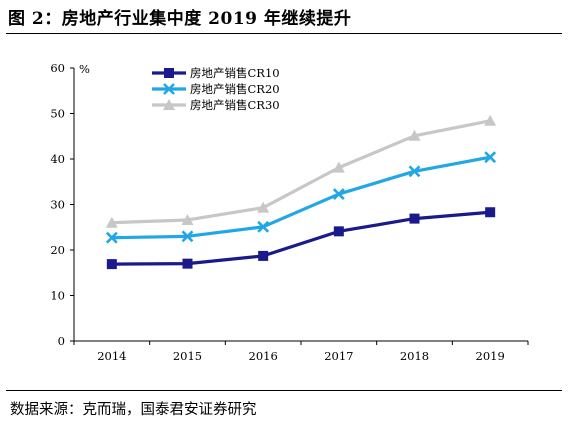 The width and height of the screenshot is (568, 427). Describe the element at coordinates (57, 205) in the screenshot. I see `y-tick-label: 30` at that location.